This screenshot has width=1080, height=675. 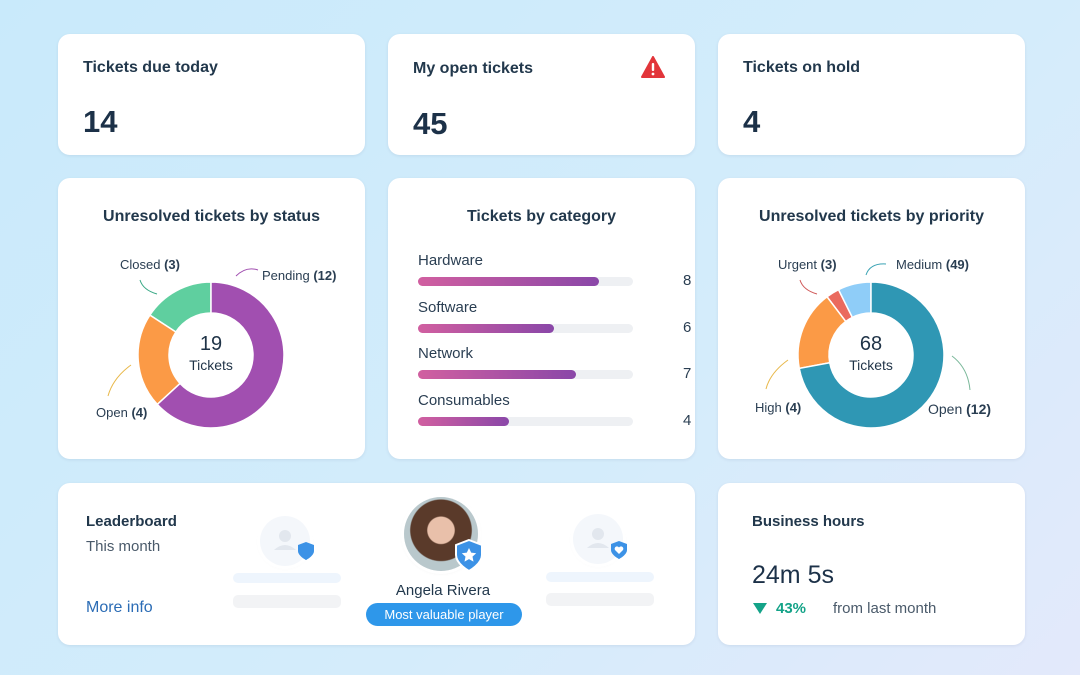 What do you see at coordinates (791, 608) in the screenshot?
I see `change-percent: 43%` at bounding box center [791, 608].